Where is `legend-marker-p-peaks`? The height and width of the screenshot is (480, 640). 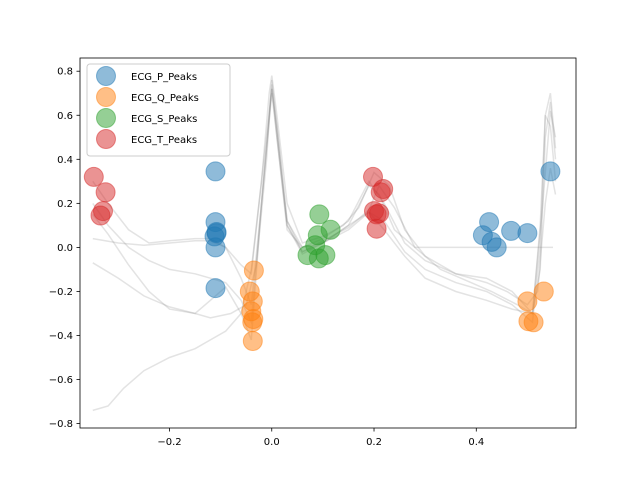 legend-marker-p-peaks is located at coordinates (106, 76).